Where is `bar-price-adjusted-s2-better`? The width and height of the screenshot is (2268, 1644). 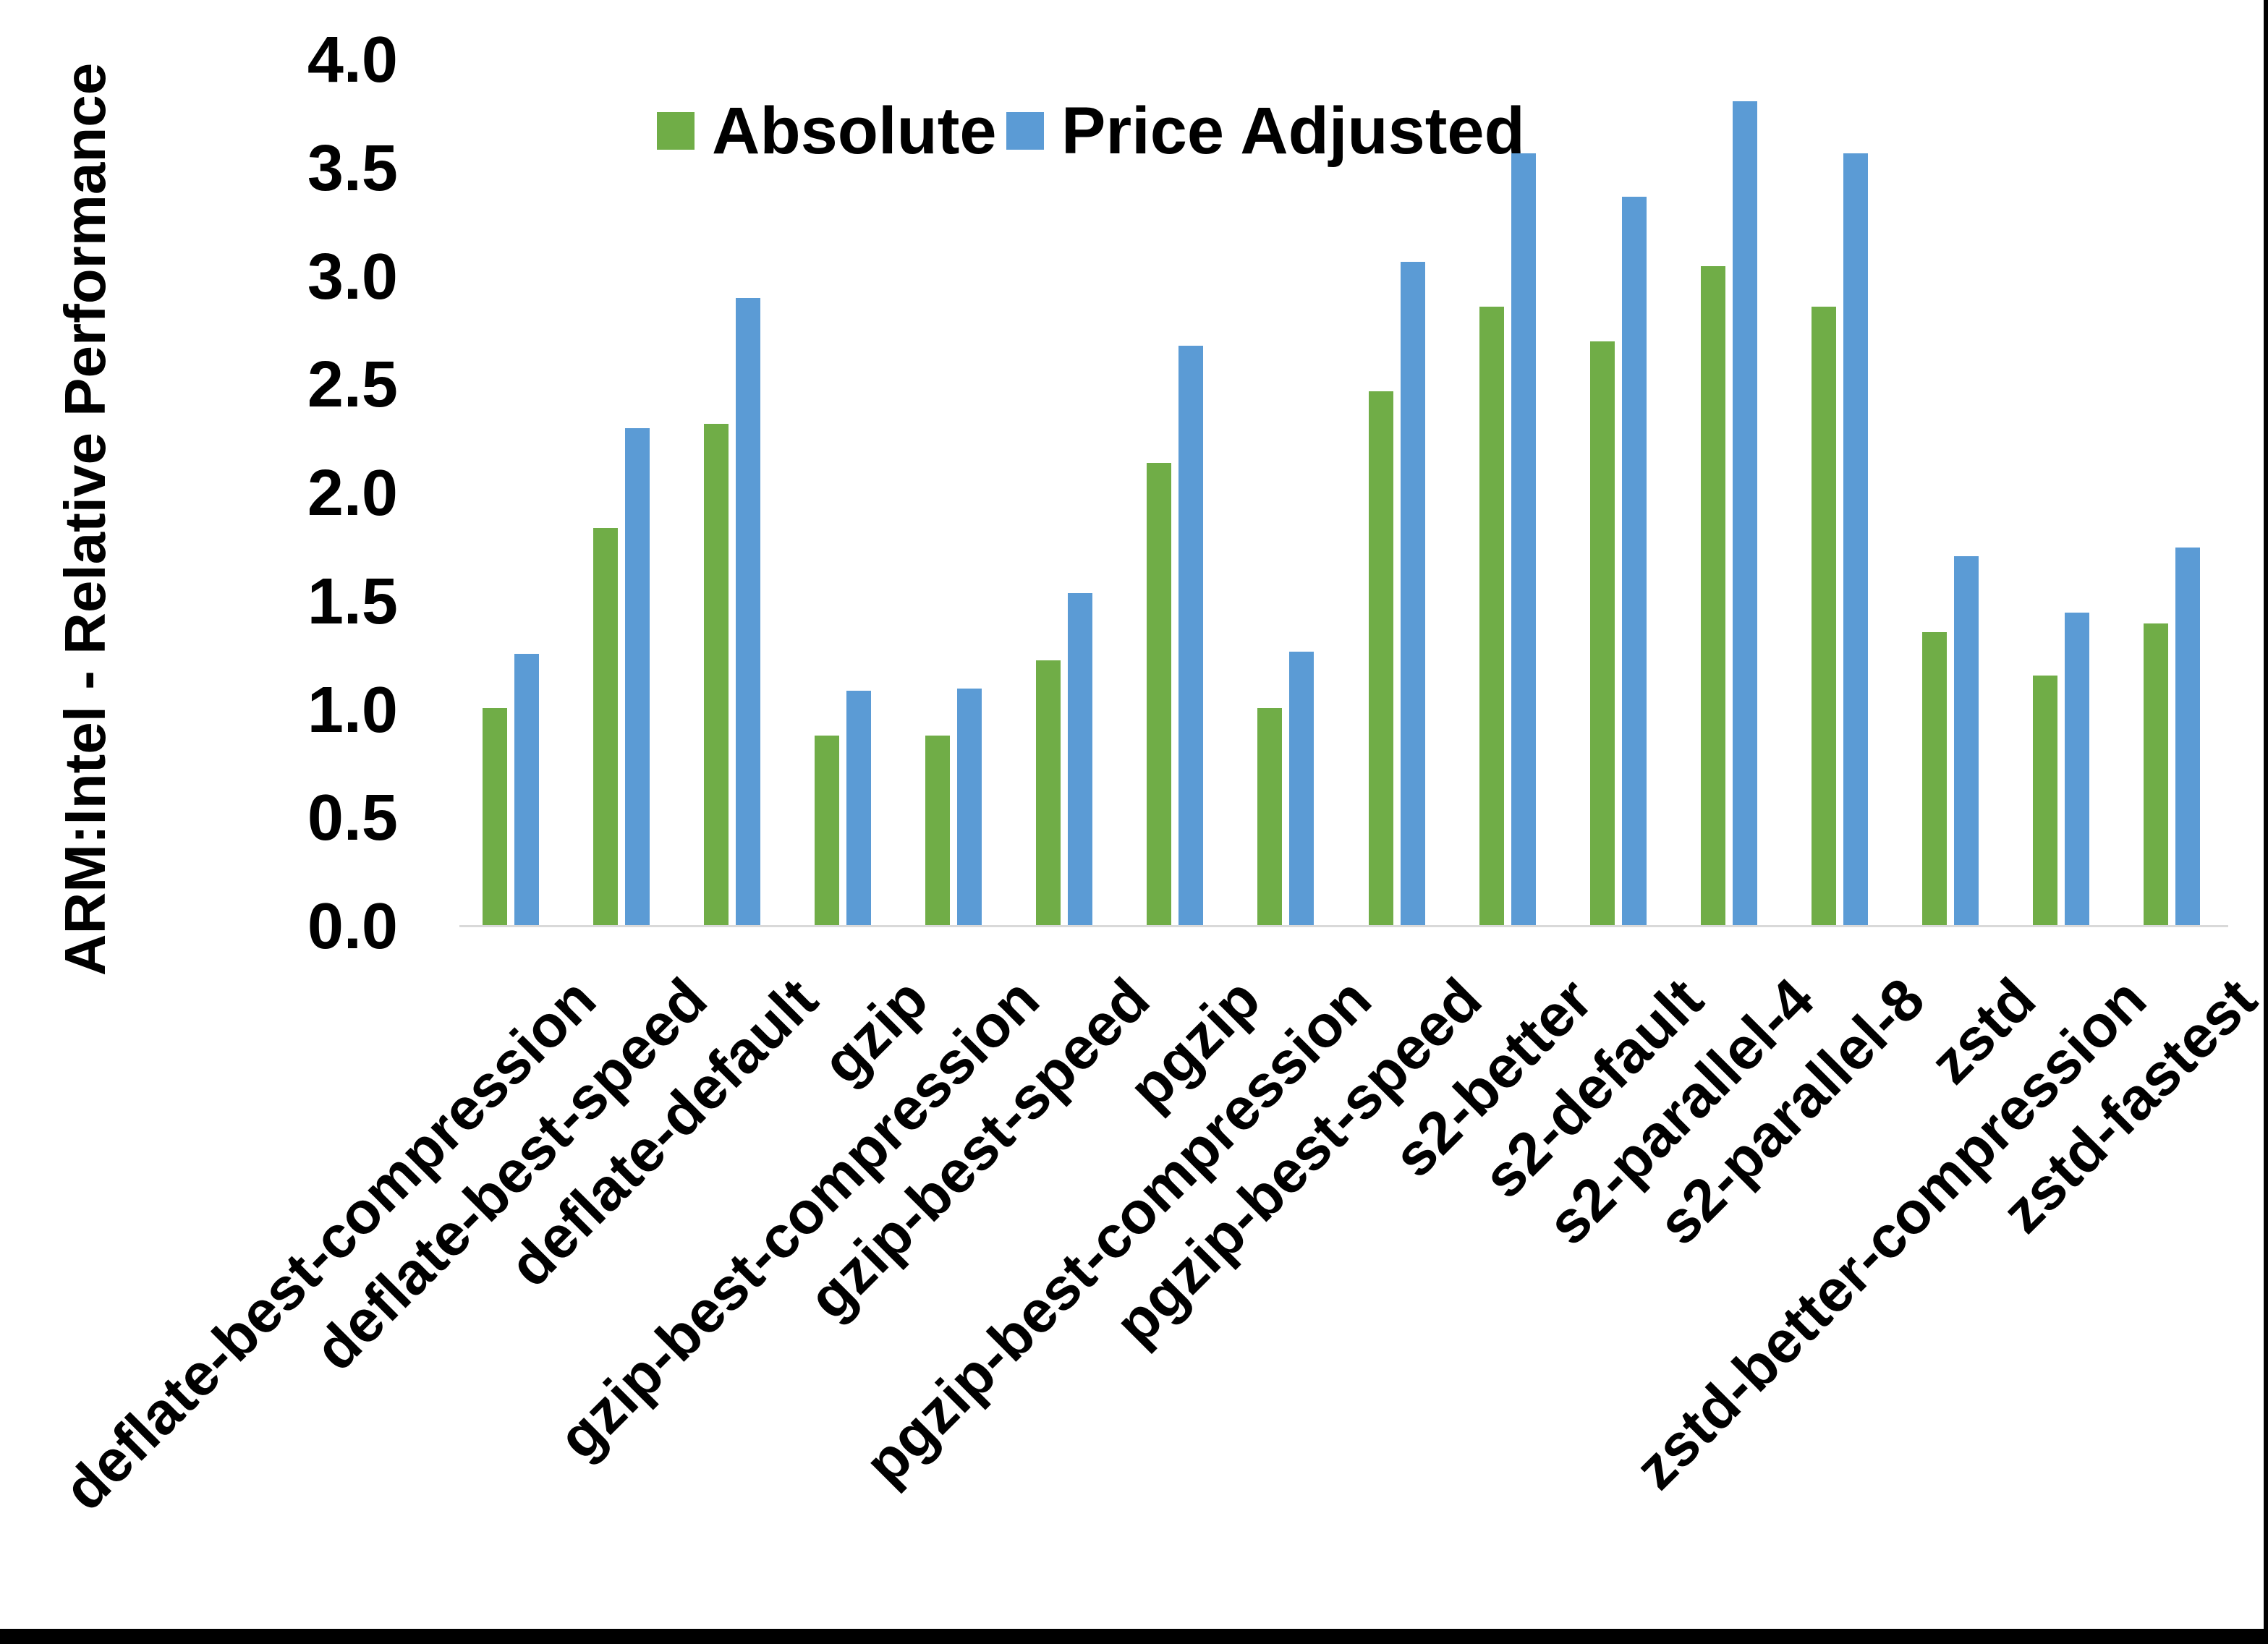 bar-price-adjusted-s2-better is located at coordinates (1523, 540).